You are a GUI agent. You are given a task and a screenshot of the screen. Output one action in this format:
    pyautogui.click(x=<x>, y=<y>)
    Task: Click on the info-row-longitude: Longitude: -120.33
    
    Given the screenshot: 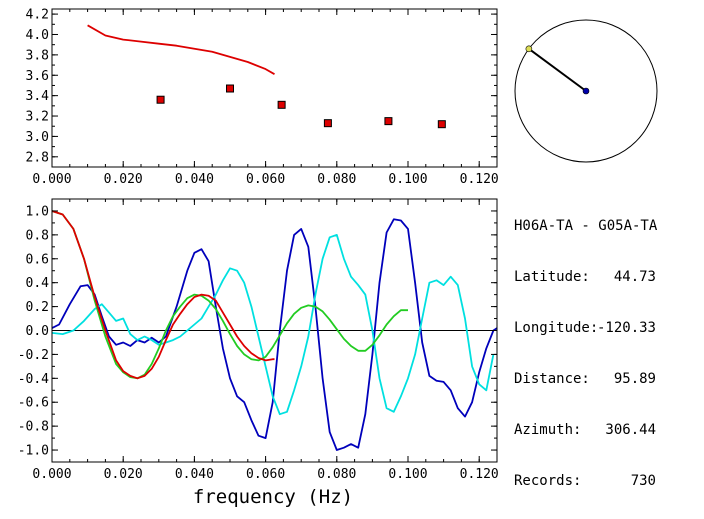 What is the action you would take?
    pyautogui.click(x=585, y=328)
    